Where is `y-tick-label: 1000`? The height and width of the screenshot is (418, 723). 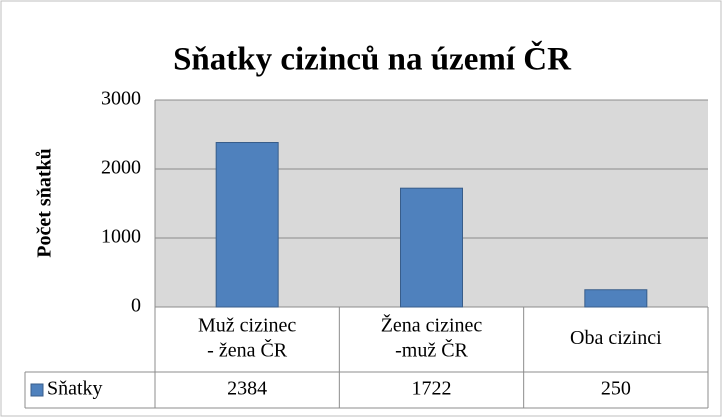 y-tick-label: 1000 is located at coordinates (121, 237).